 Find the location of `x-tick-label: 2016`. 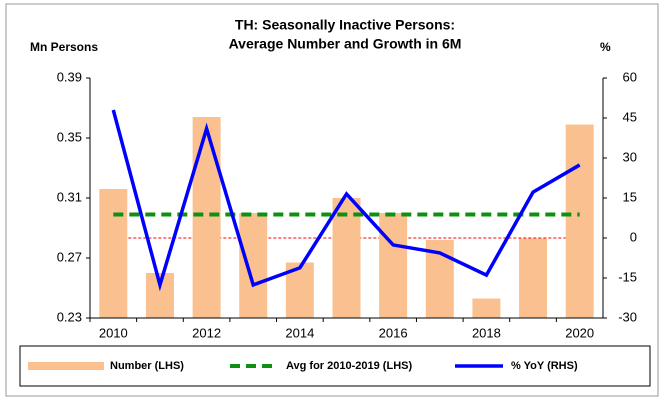

x-tick-label: 2016 is located at coordinates (393, 332).